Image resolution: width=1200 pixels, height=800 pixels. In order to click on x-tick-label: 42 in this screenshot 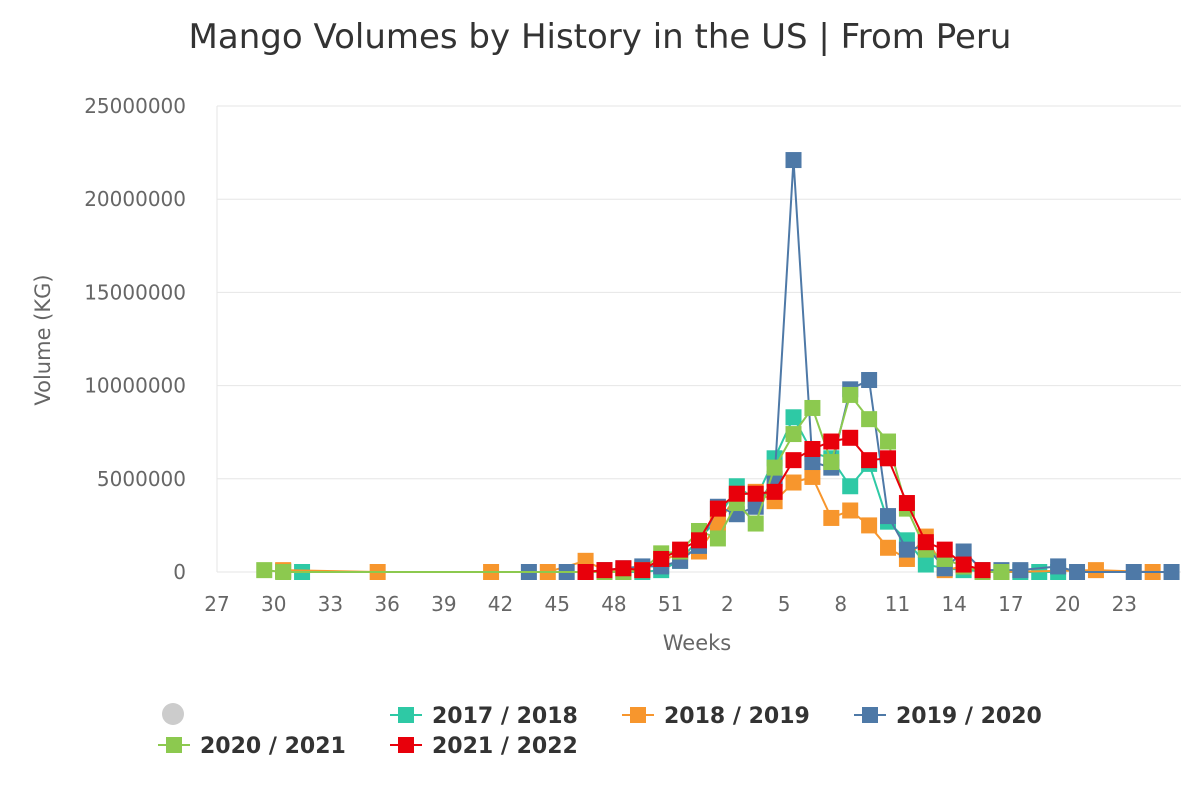, I will do `click(500, 604)`.